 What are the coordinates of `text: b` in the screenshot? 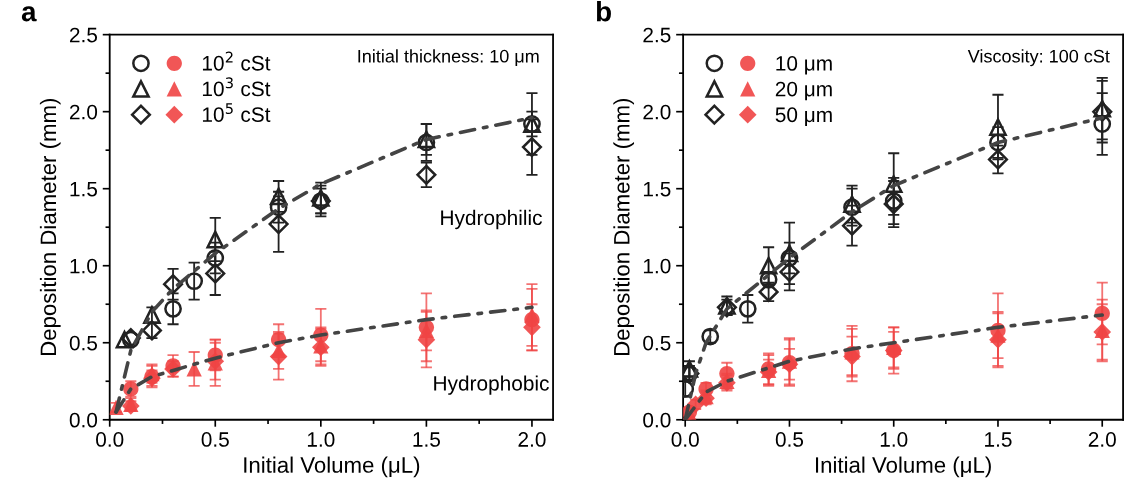 It's located at (603, 11).